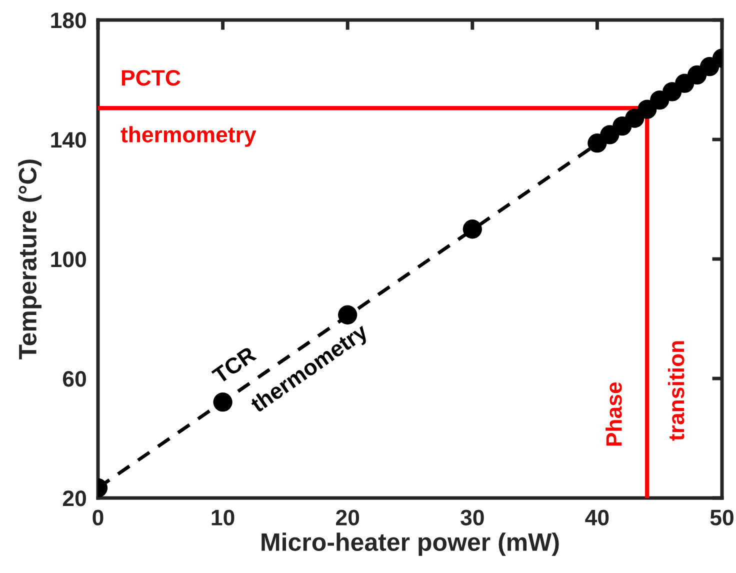  Describe the element at coordinates (188, 136) in the screenshot. I see `annotation: thermometry` at that location.